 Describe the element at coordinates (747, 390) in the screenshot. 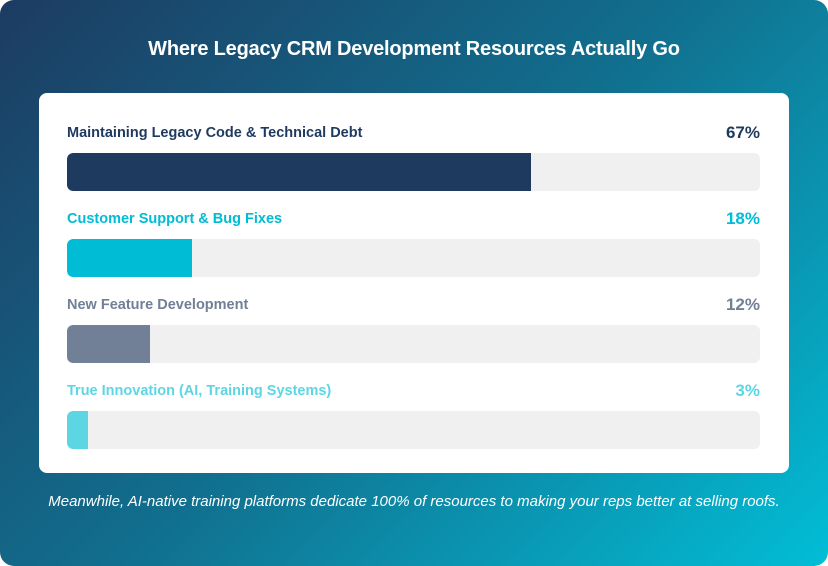

I see `bar-value-label: 3%` at that location.